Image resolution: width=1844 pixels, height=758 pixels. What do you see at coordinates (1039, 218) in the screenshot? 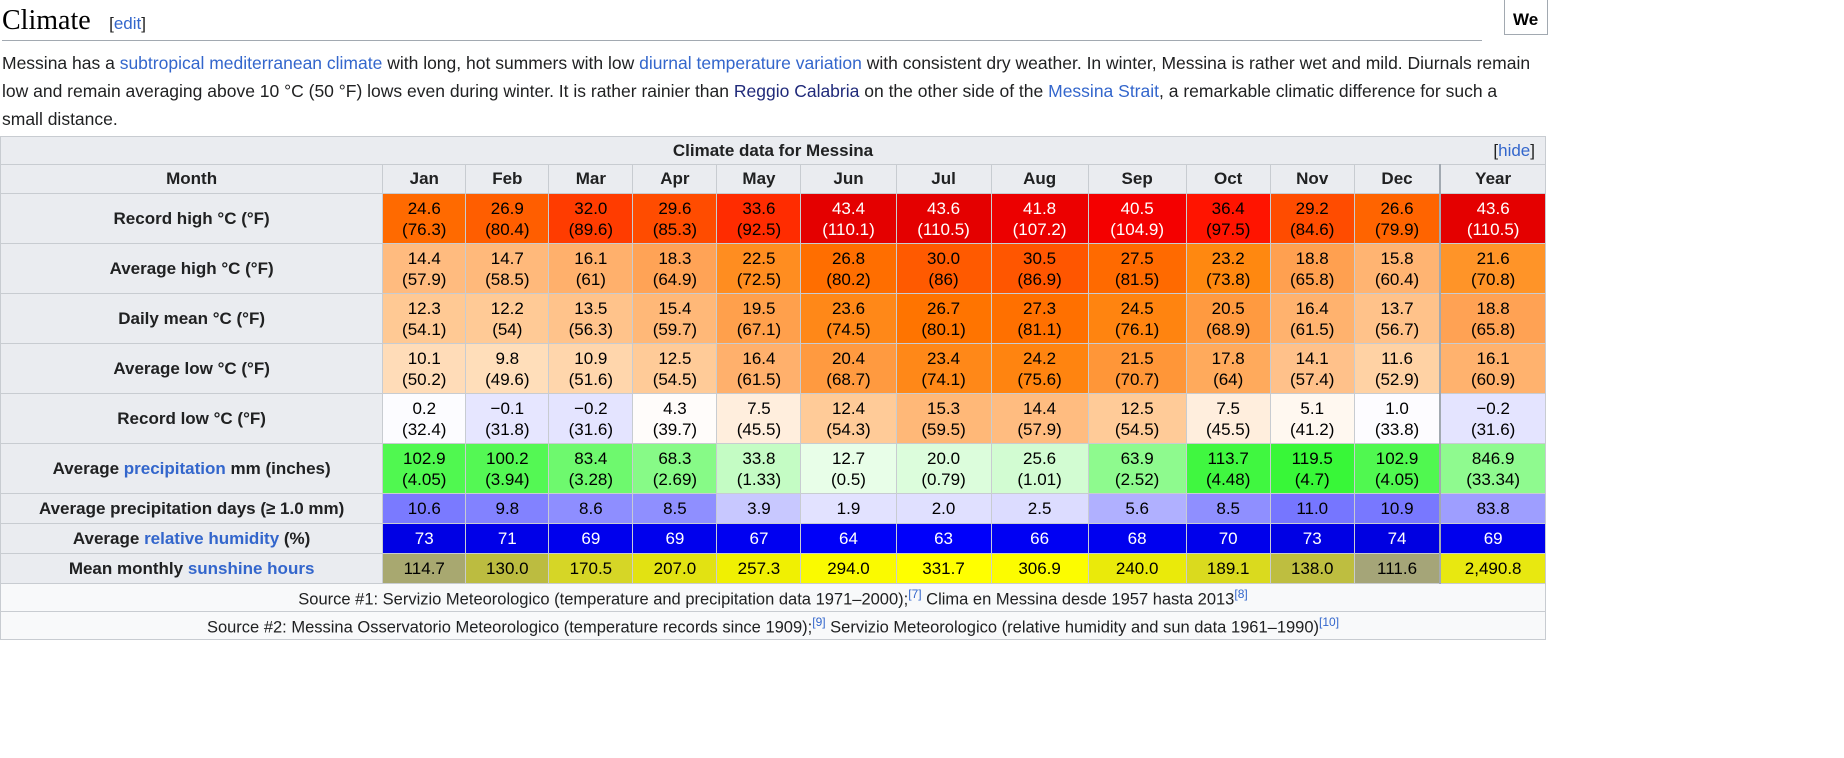
I see `data-cell: 41.8 (107.2)` at bounding box center [1039, 218].